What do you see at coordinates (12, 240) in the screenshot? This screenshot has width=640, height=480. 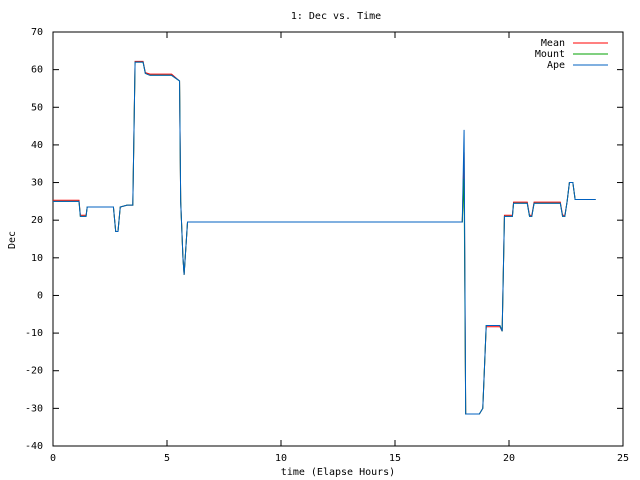 I see `y-axis-label: Dec` at bounding box center [12, 240].